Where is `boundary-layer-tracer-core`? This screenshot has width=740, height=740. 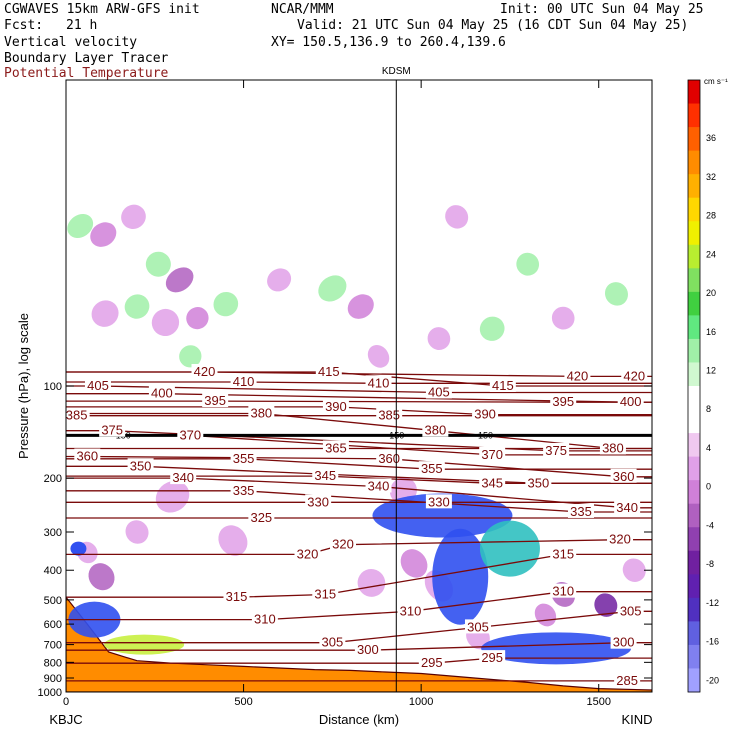
boundary-layer-tracer-core is located at coordinates (509, 548).